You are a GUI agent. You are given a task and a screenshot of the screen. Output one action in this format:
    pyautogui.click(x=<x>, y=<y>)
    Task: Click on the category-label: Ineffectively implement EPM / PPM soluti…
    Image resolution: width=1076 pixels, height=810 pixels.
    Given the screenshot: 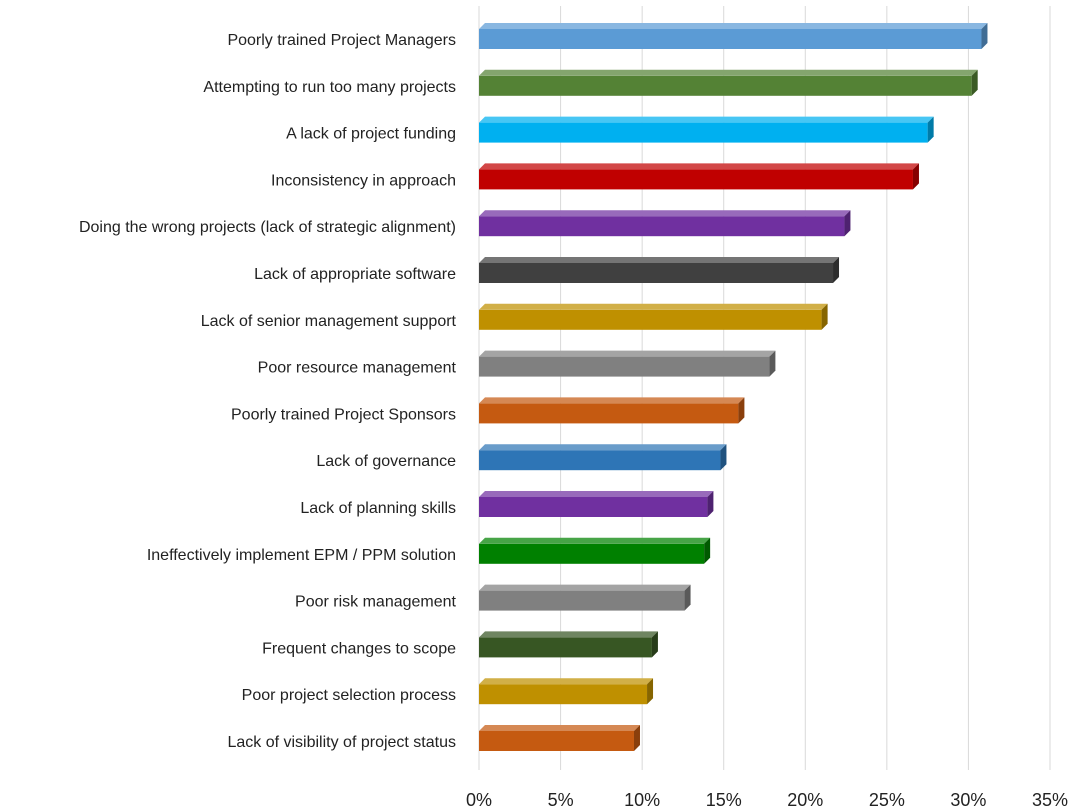 What is the action you would take?
    pyautogui.click(x=301, y=555)
    